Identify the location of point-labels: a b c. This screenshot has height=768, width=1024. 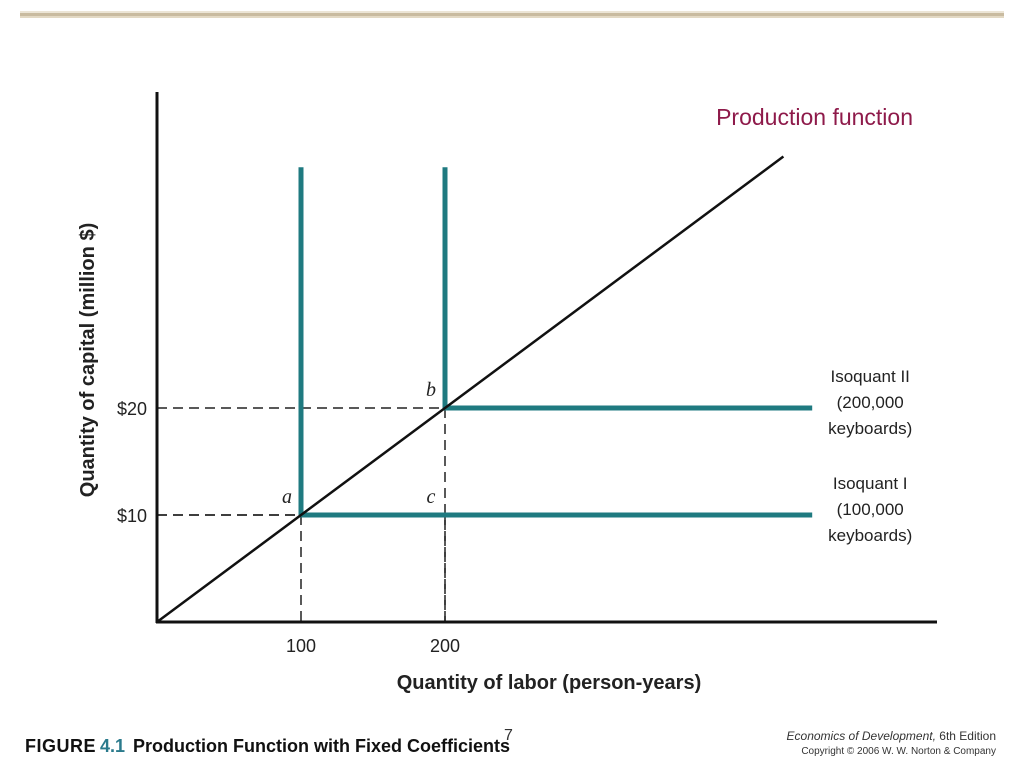
(359, 443).